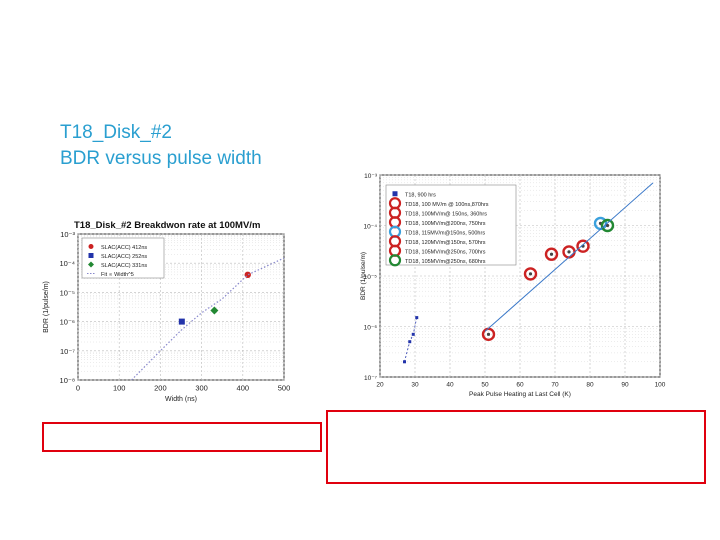  I want to click on series-8-point-center, so click(607, 225).